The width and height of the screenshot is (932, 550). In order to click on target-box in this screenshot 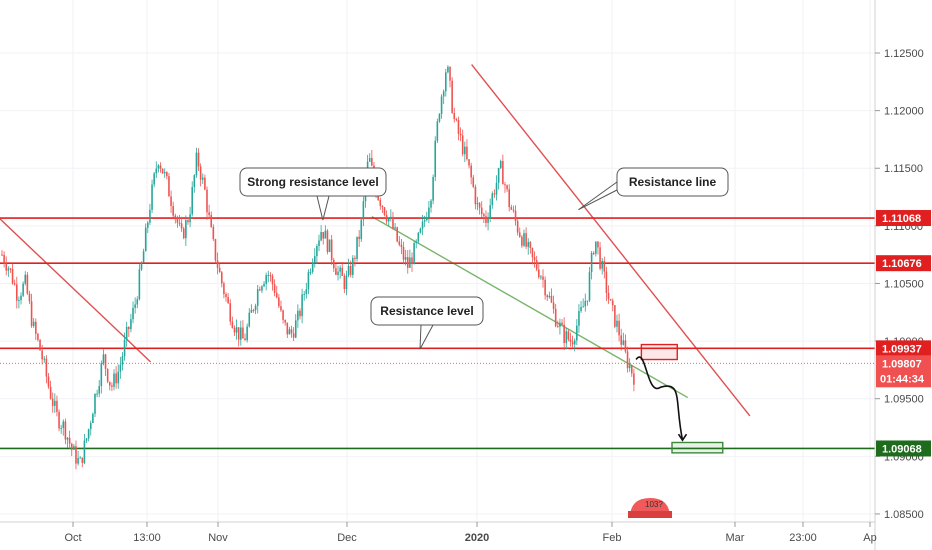, I will do `click(697, 447)`.